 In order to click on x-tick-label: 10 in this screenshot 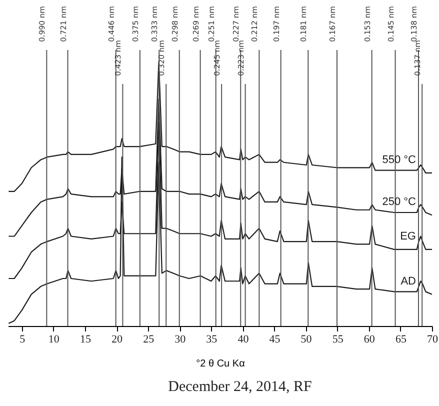, I will do `click(54, 340)`.